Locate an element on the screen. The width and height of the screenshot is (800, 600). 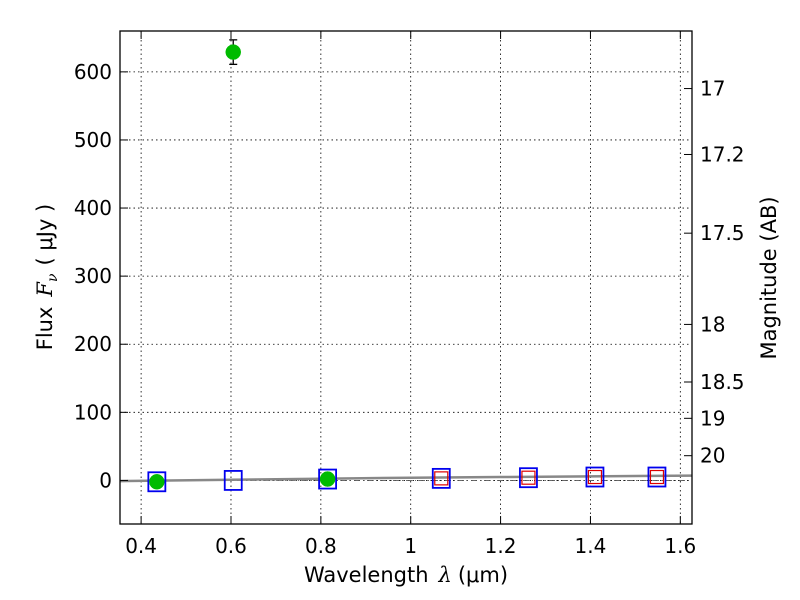
x-axis-label-math: λ is located at coordinates (445, 575).